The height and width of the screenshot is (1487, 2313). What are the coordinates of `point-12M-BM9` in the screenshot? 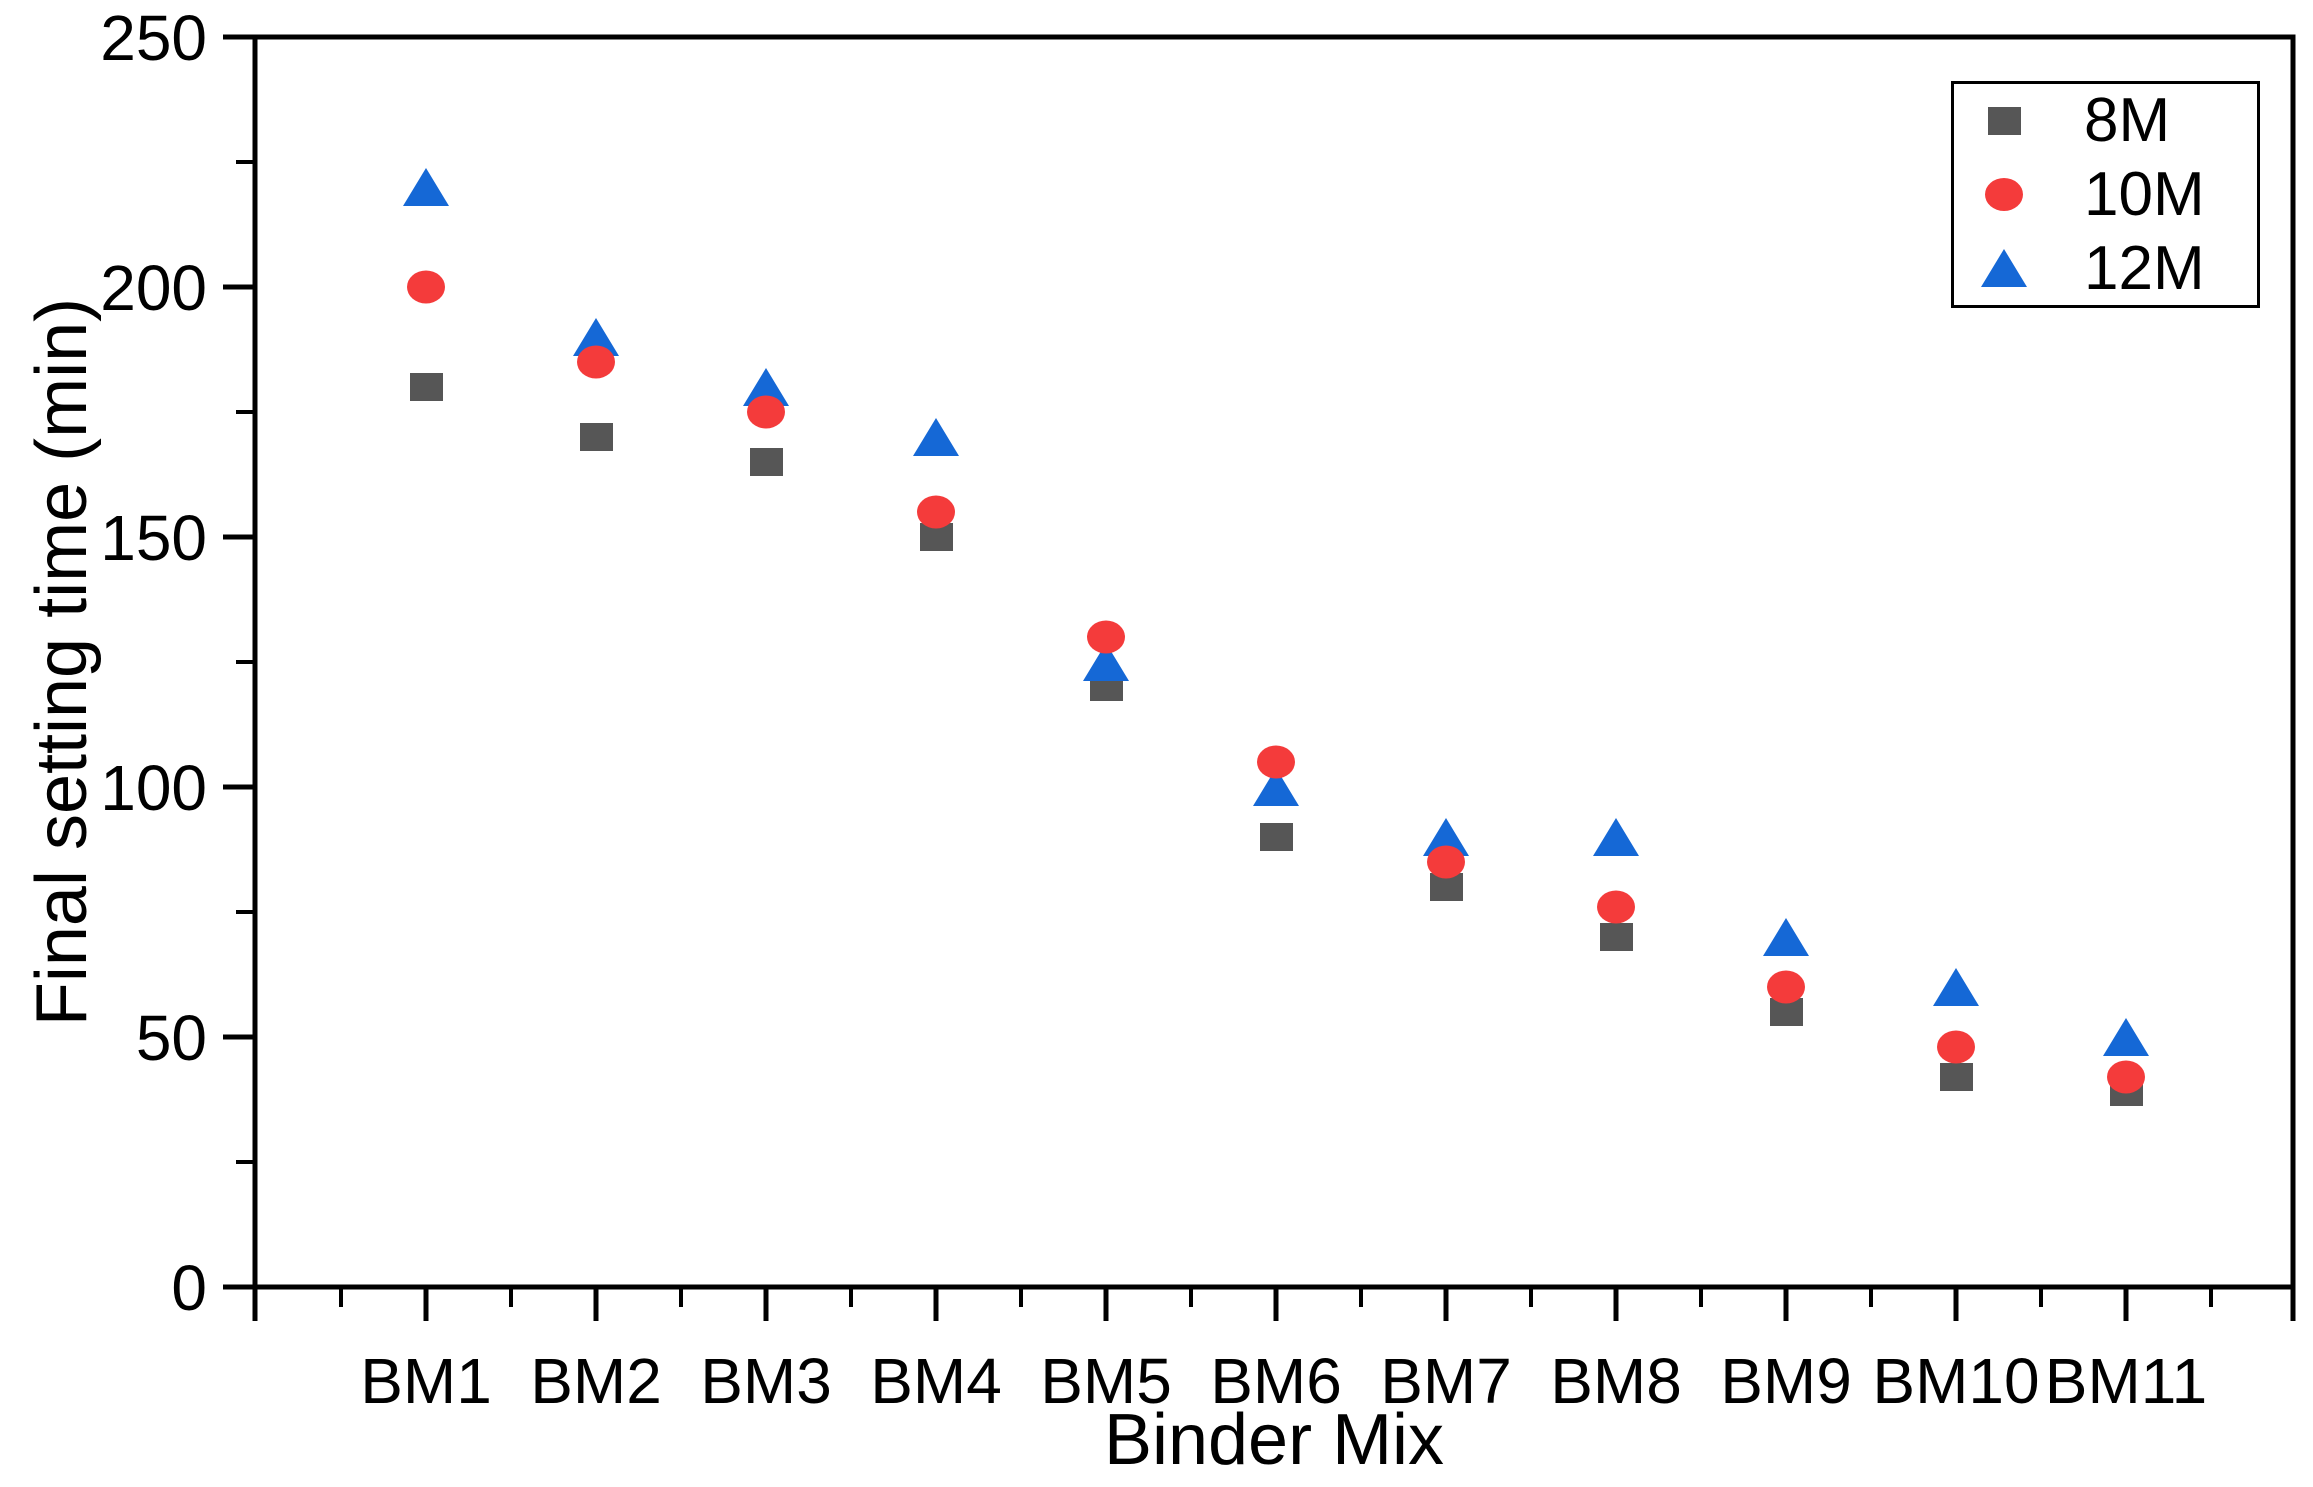 It's located at (1786, 937).